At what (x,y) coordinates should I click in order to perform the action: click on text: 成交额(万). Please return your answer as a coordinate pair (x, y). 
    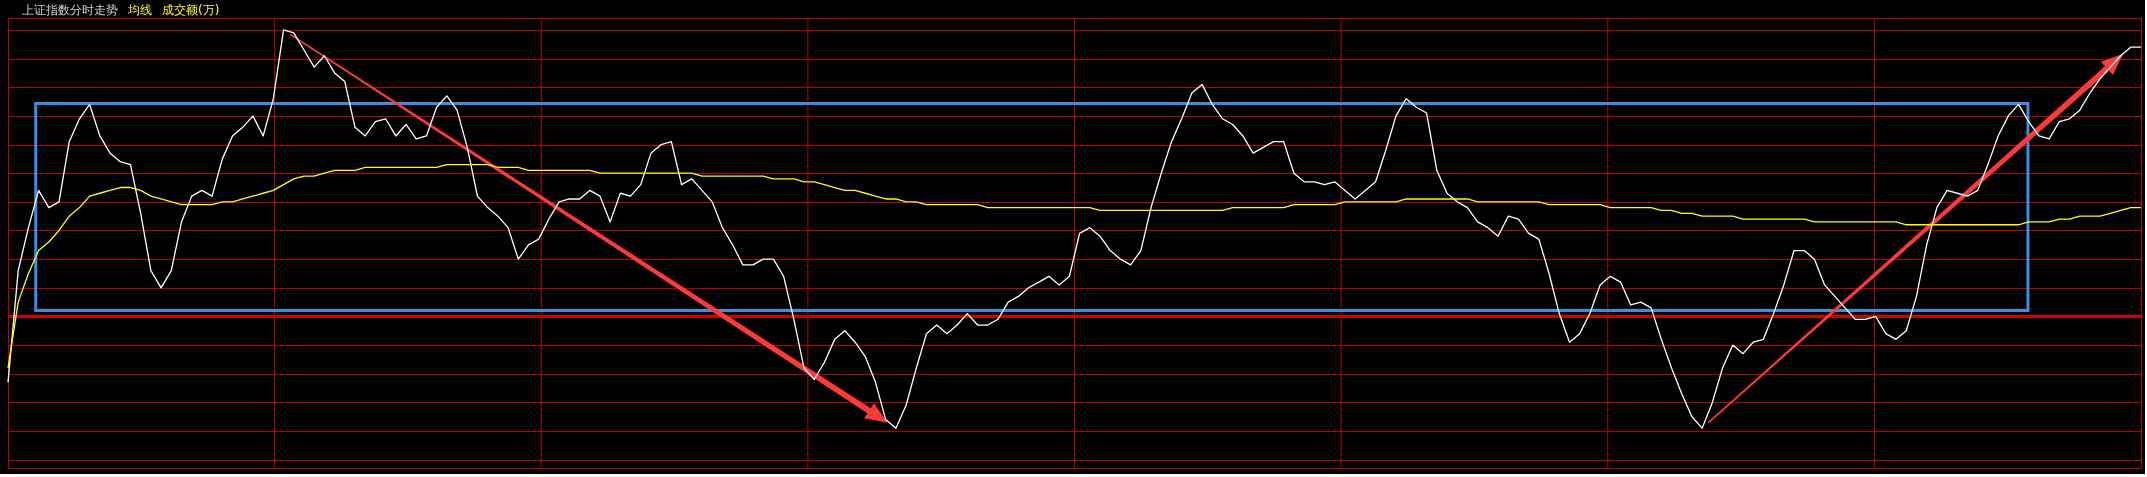
    Looking at the image, I should click on (191, 10).